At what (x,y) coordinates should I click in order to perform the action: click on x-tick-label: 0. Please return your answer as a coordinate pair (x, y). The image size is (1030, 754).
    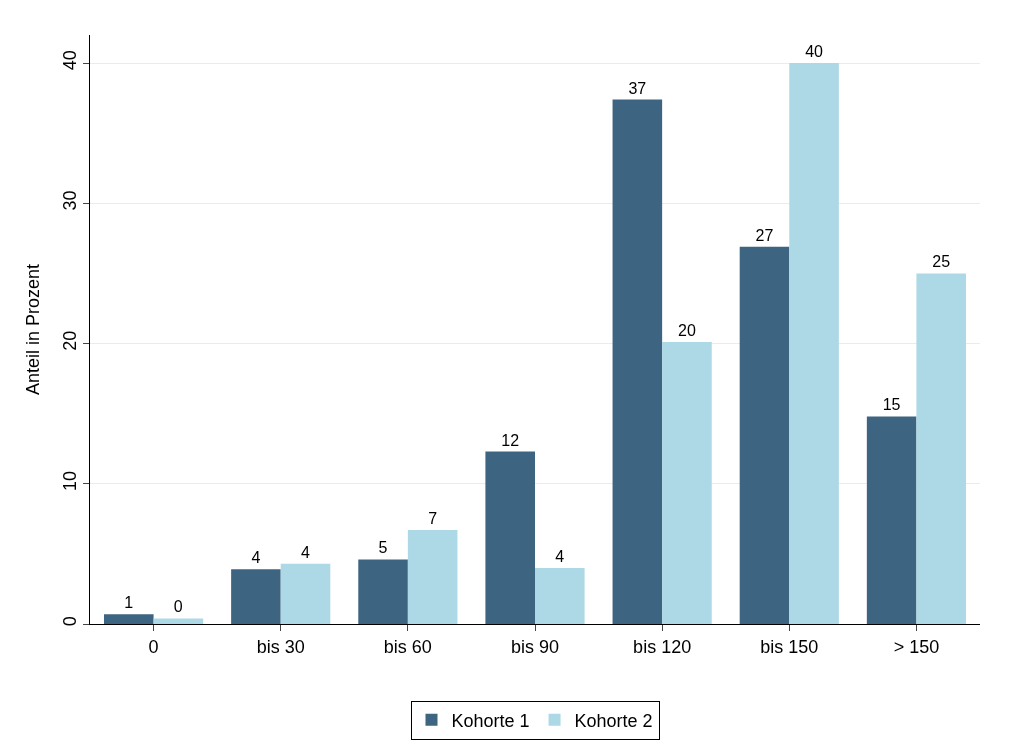
    Looking at the image, I should click on (153, 646).